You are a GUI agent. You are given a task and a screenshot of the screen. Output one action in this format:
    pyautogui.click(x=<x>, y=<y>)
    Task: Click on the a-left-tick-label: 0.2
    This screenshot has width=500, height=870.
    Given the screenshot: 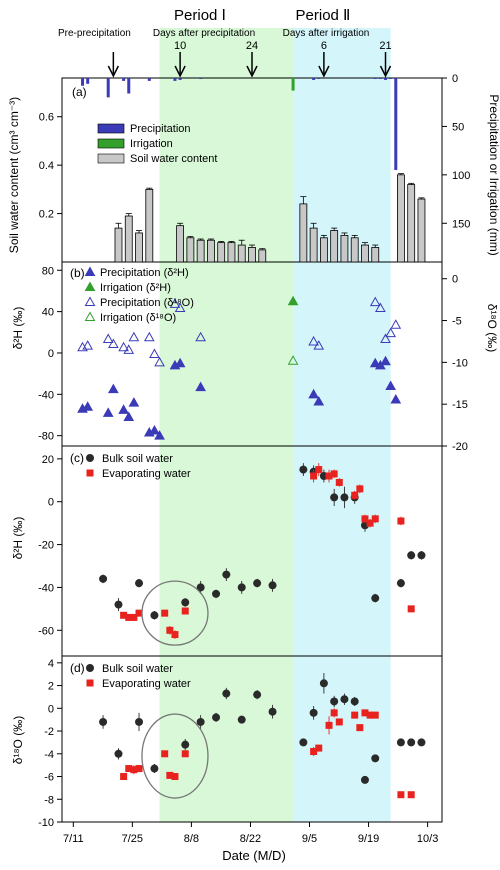 What is the action you would take?
    pyautogui.click(x=46, y=215)
    